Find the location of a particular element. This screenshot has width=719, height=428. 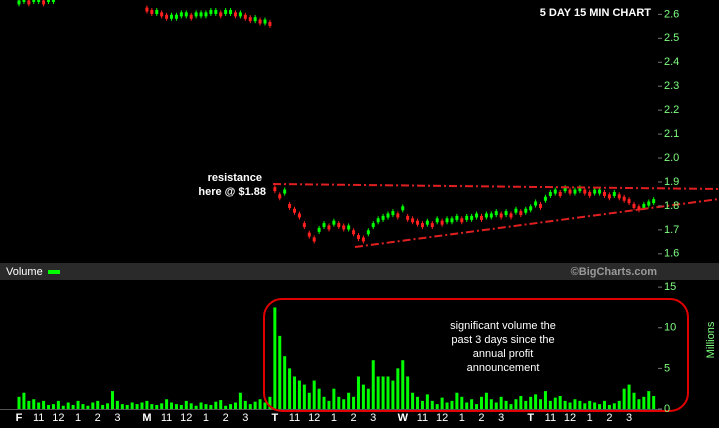

y2-tick-label: 5 is located at coordinates (667, 368).